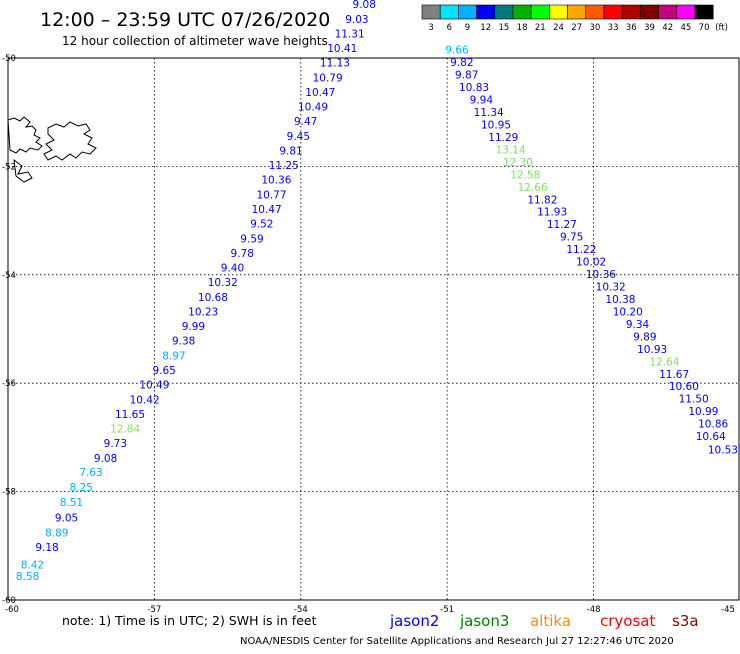 The height and width of the screenshot is (654, 740). Describe the element at coordinates (484, 621) in the screenshot. I see `satellite-legend-entry: jason3` at that location.